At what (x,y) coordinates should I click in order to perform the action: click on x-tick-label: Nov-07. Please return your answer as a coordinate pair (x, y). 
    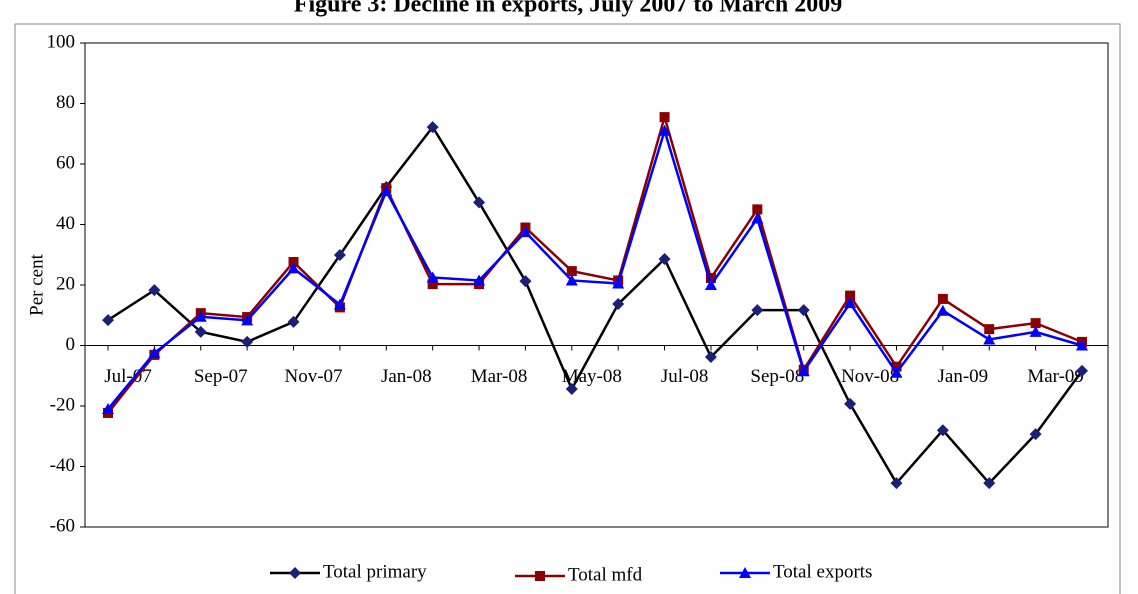
    Looking at the image, I should click on (313, 376).